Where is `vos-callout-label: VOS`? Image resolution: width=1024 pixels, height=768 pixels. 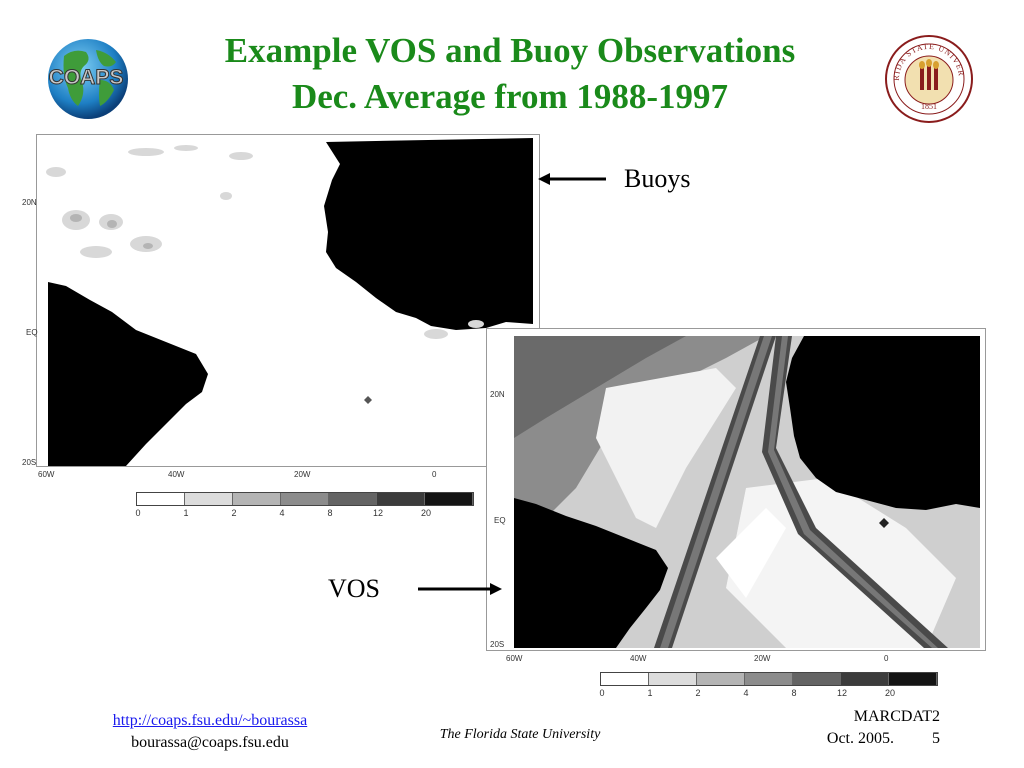
vos-callout-label: VOS is located at coordinates (354, 588).